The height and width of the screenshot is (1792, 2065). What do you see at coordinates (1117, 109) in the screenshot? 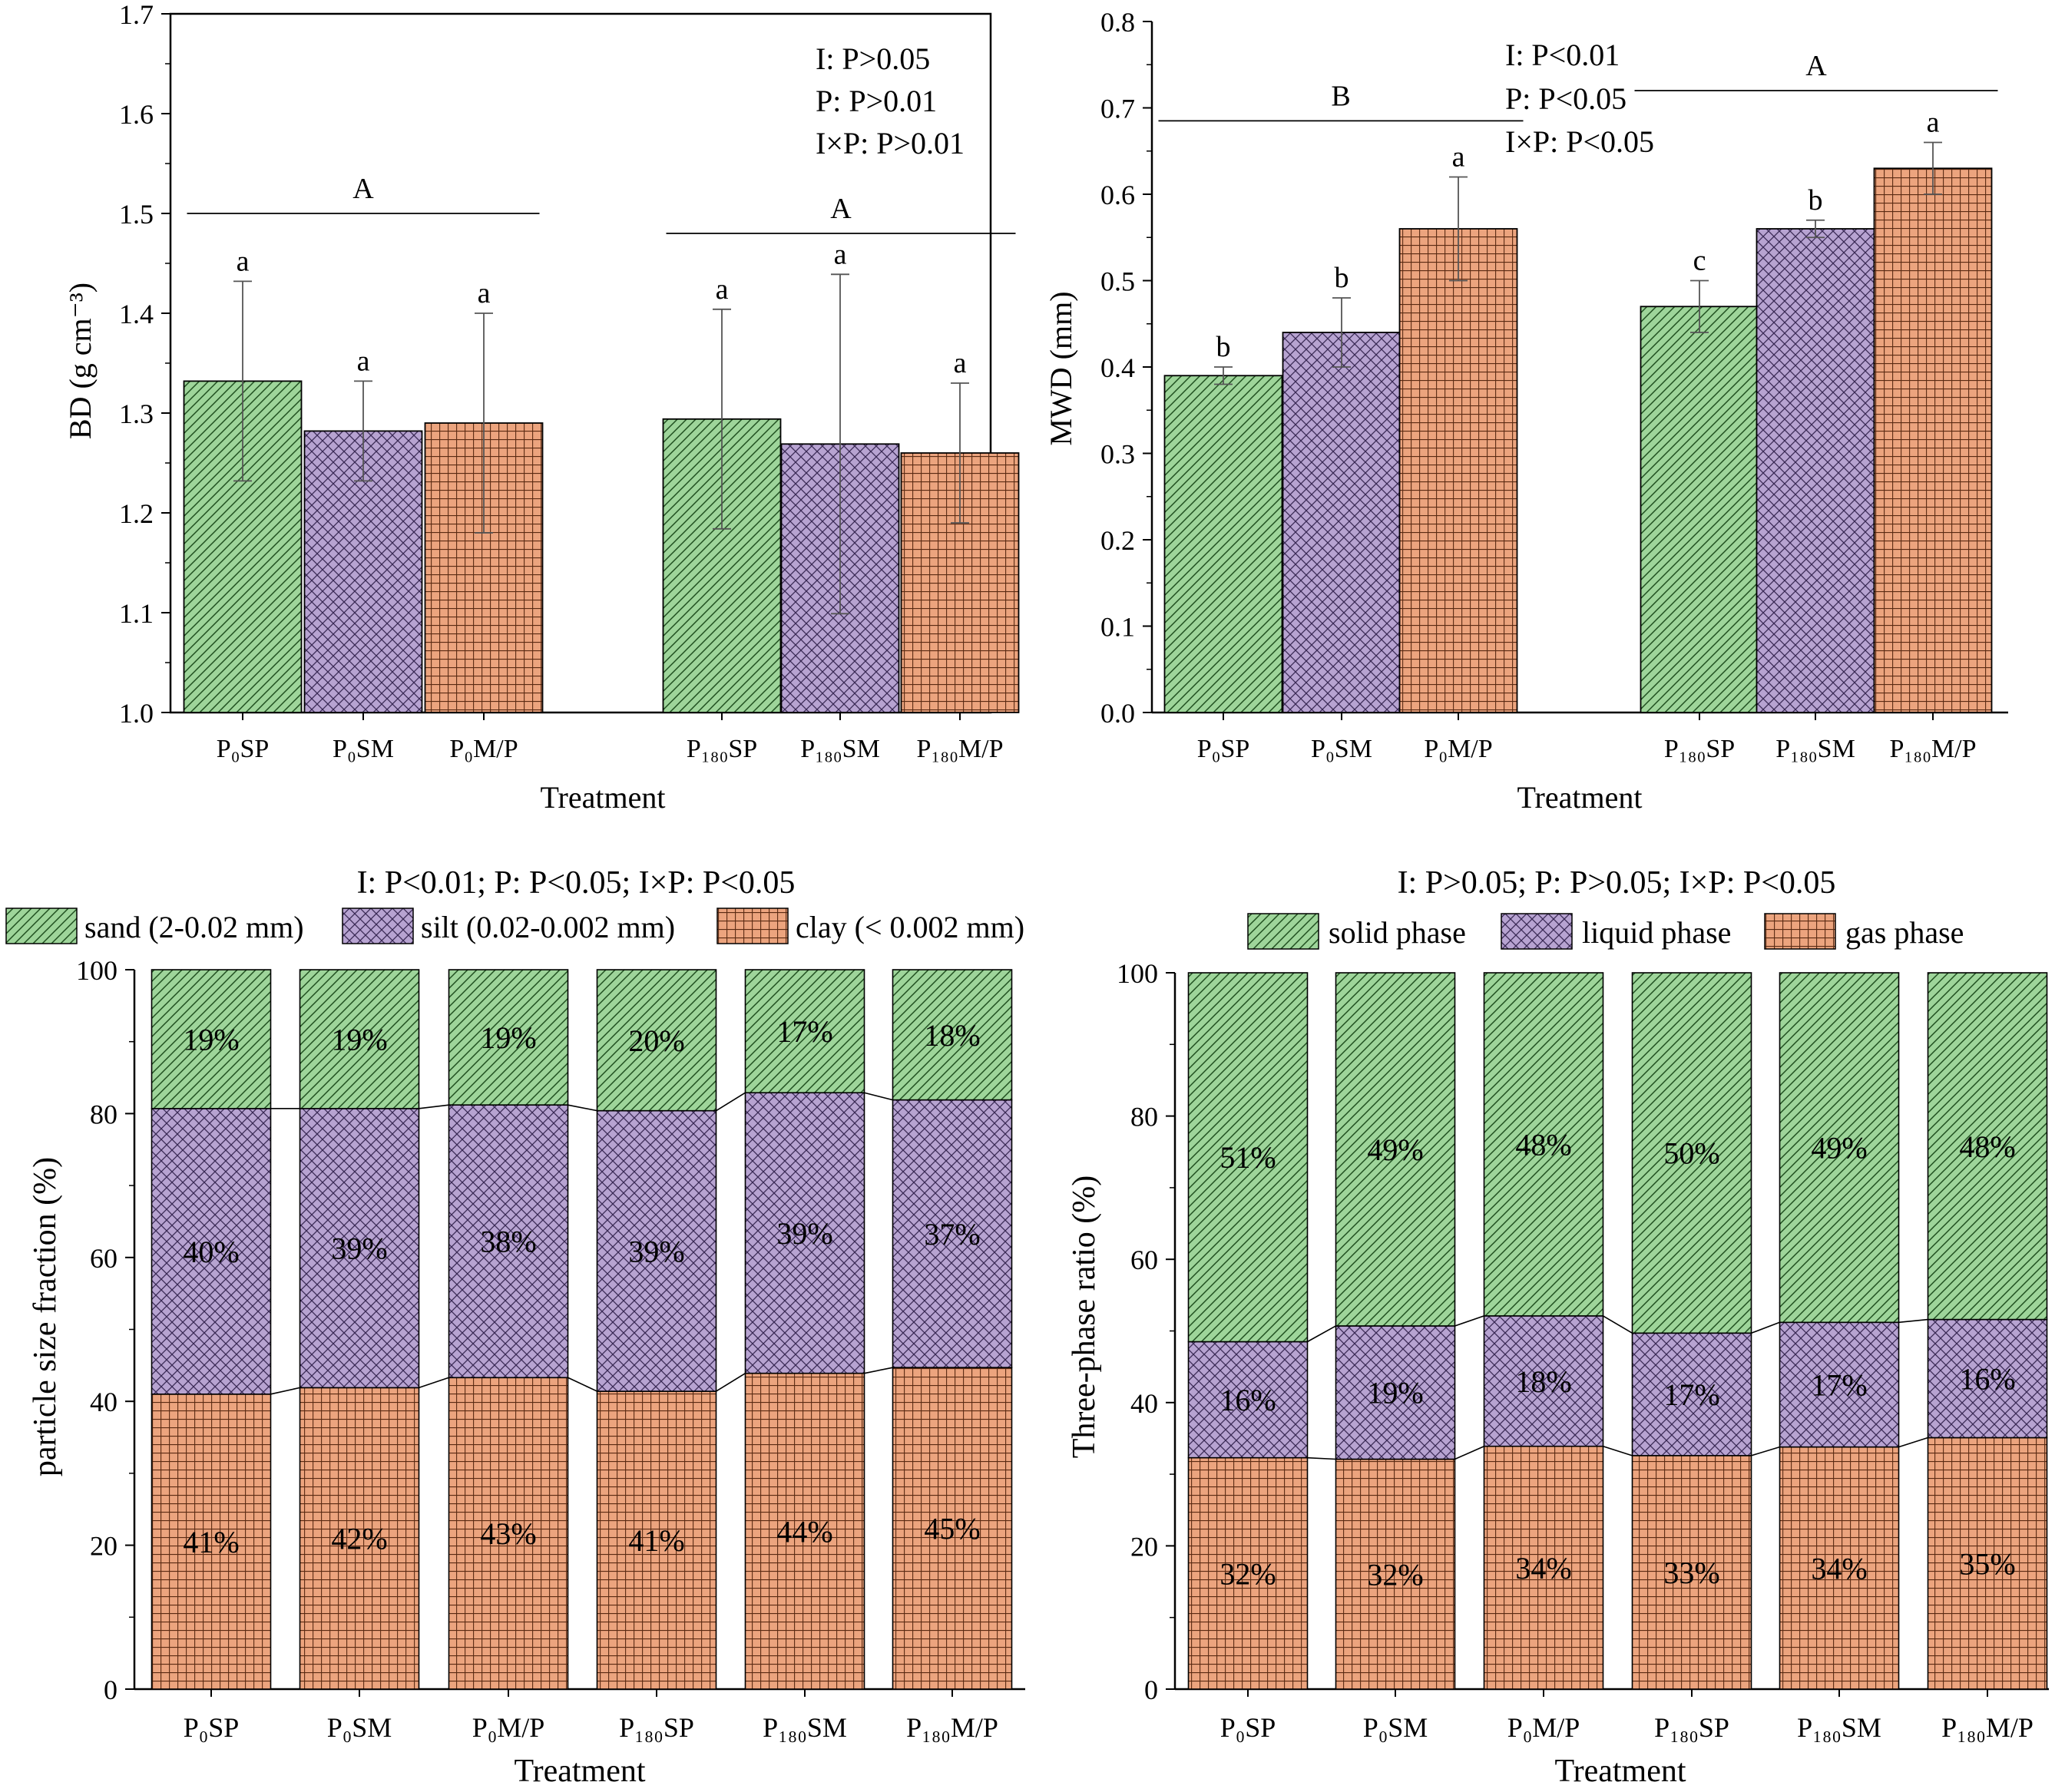
I see `mwd-y-tick-label: 0.7` at bounding box center [1117, 109].